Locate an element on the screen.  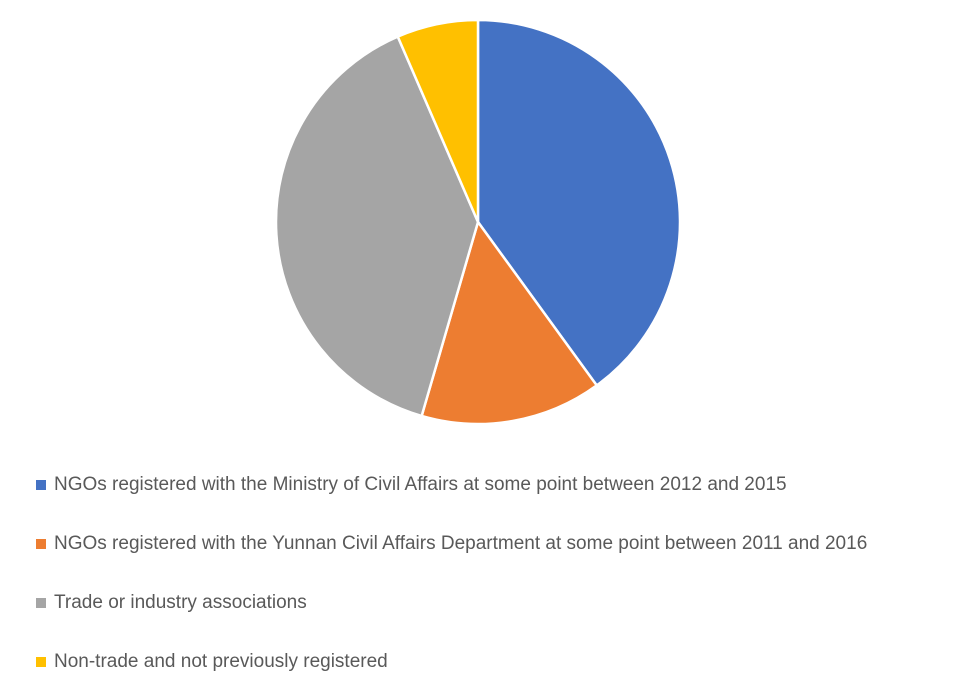
slice-trade is located at coordinates (377, 226).